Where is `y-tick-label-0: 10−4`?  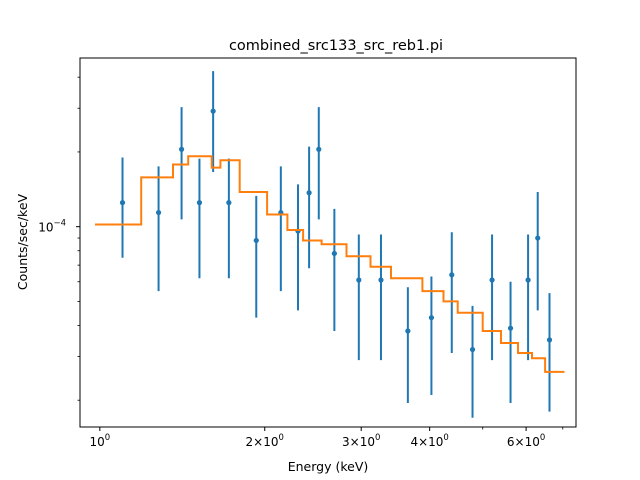
y-tick-label-0: 10−4 is located at coordinates (52, 227).